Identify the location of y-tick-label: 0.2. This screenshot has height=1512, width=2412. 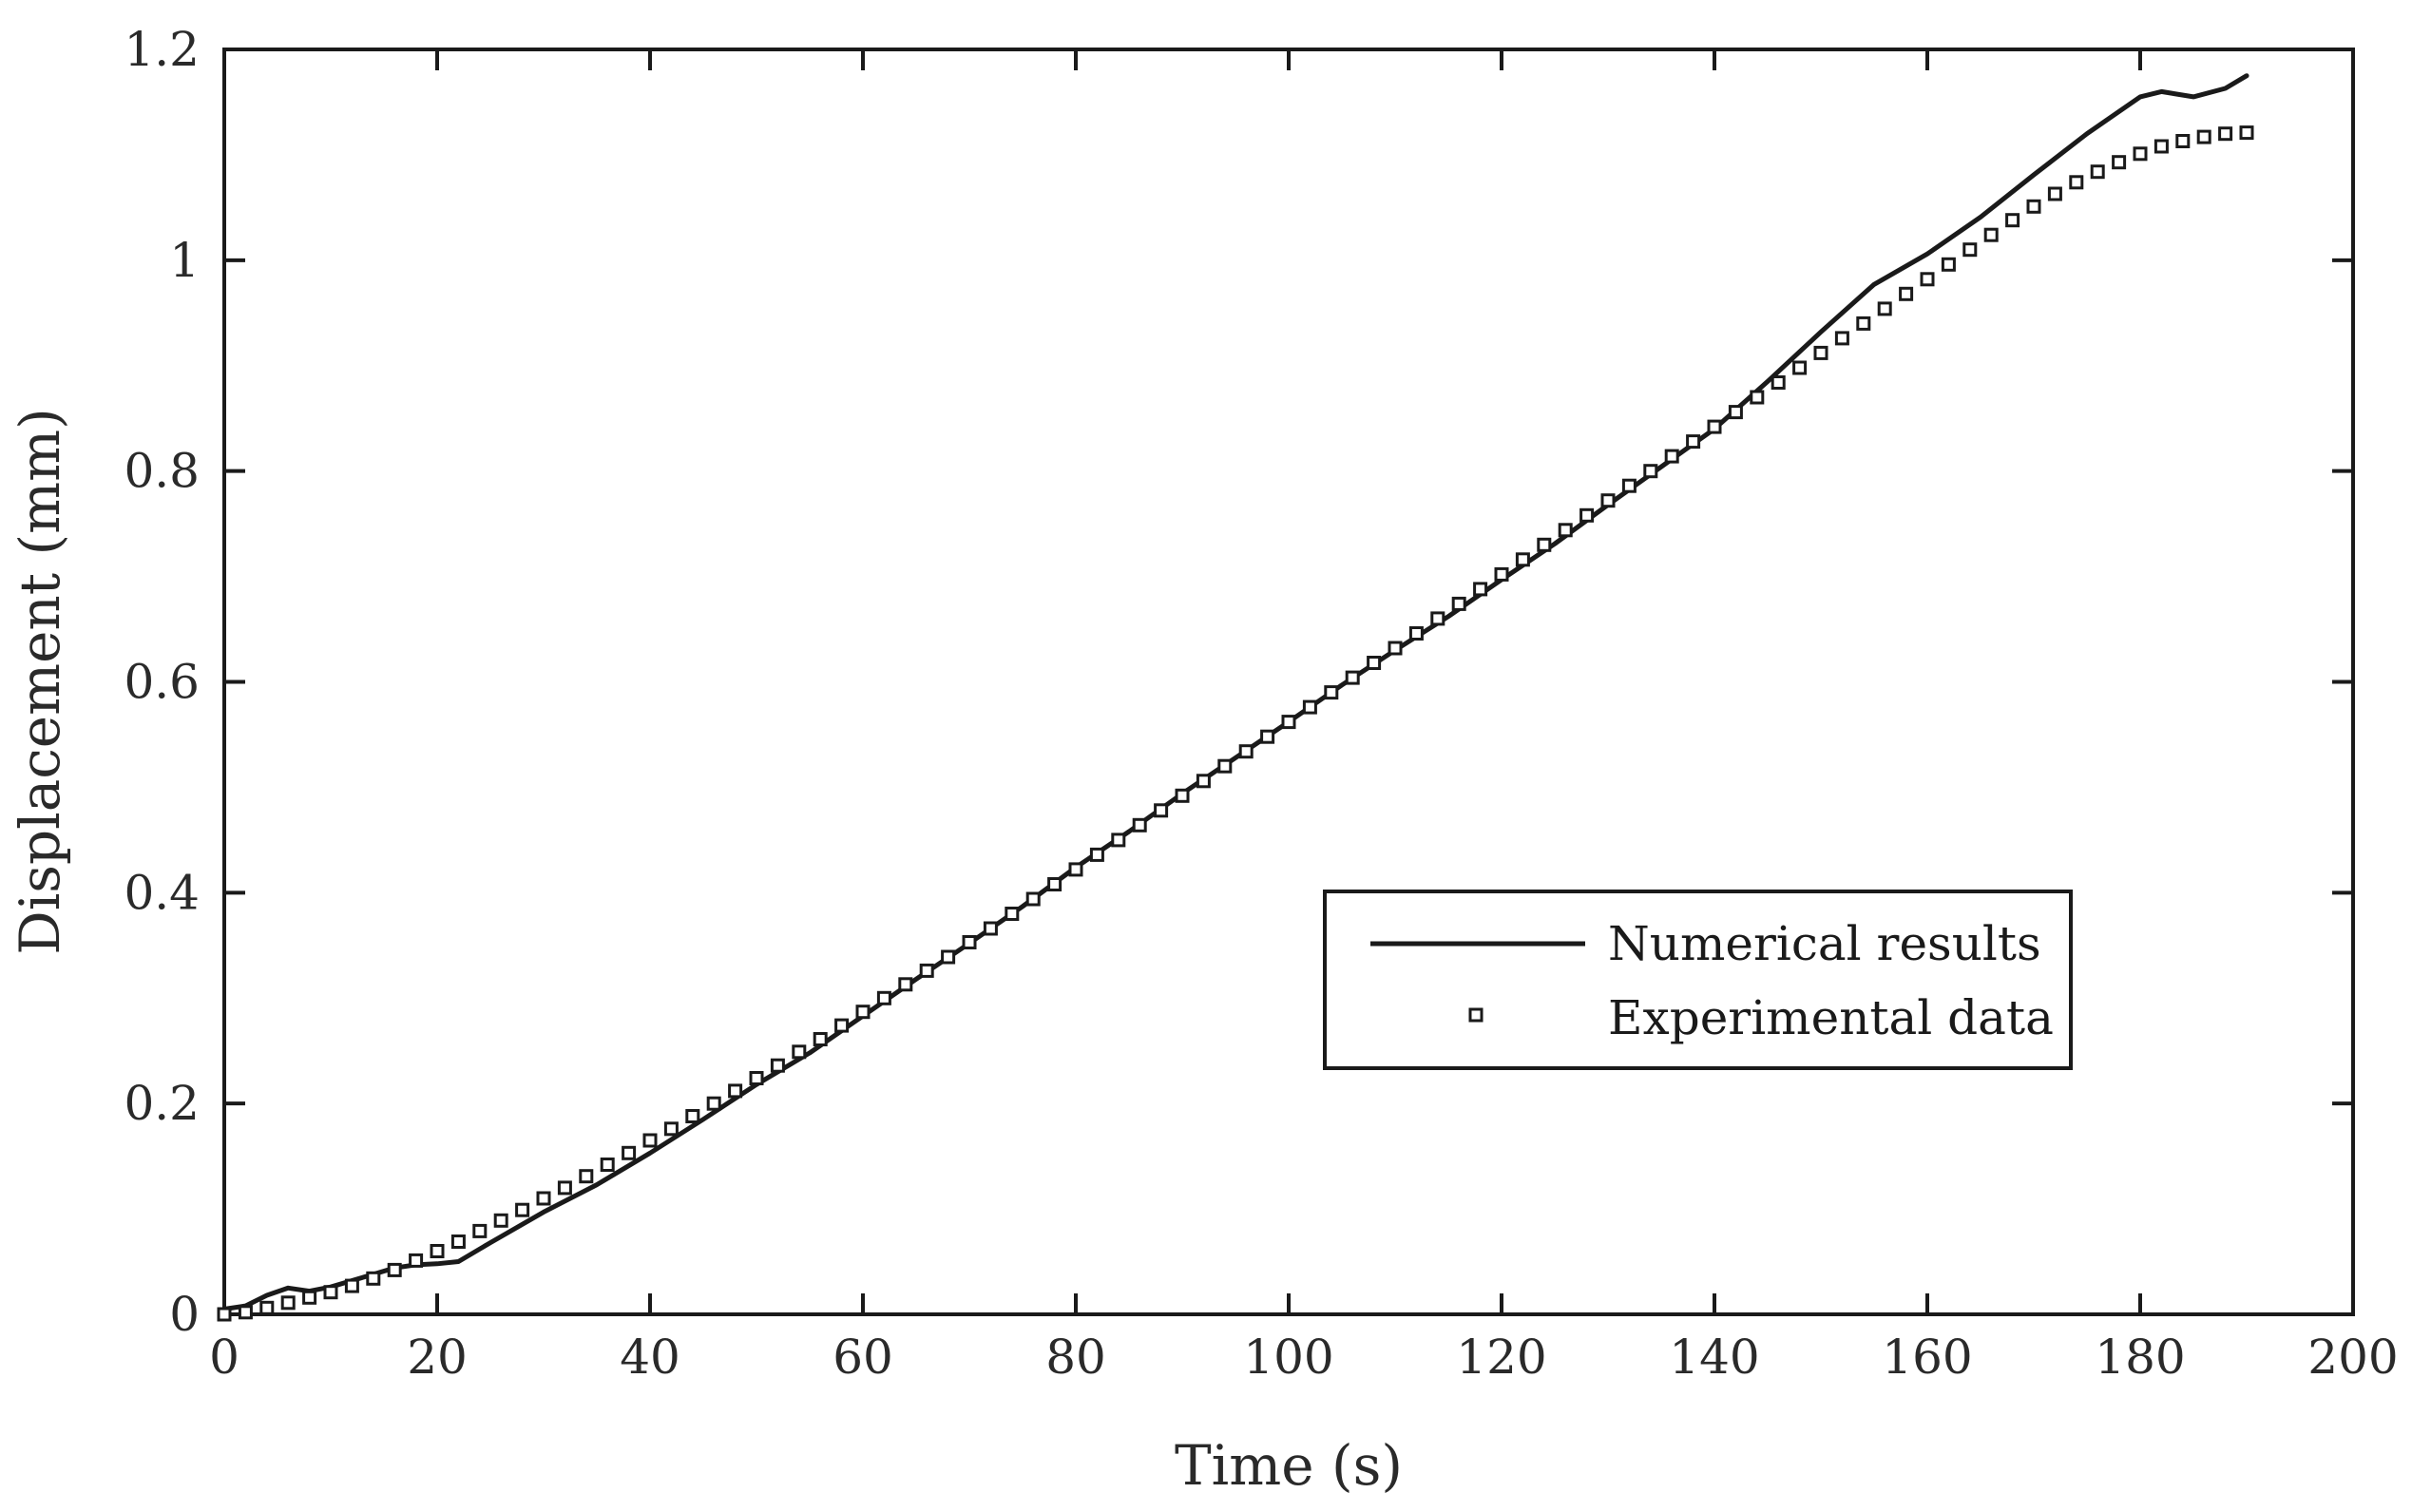
(162, 1103).